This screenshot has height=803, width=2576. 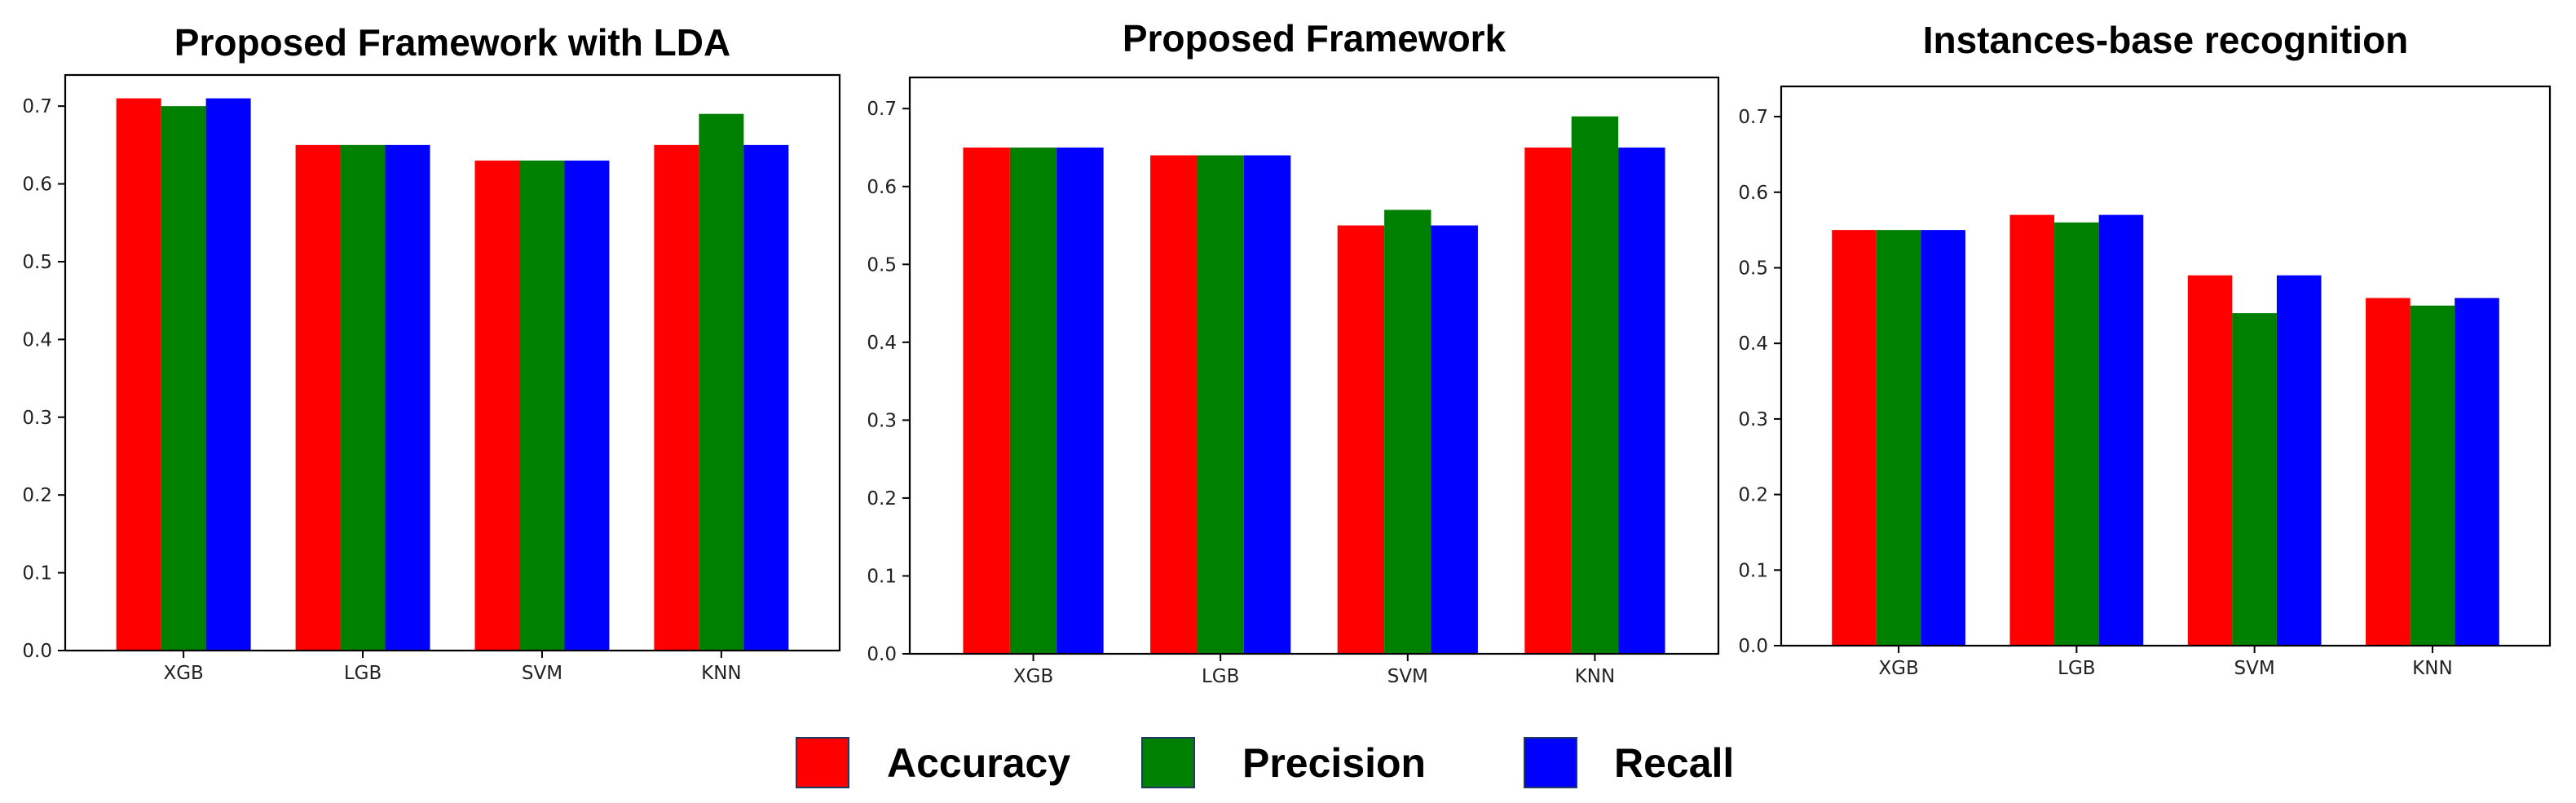 I want to click on legend: Accuracy Precision Recall, so click(x=1265, y=762).